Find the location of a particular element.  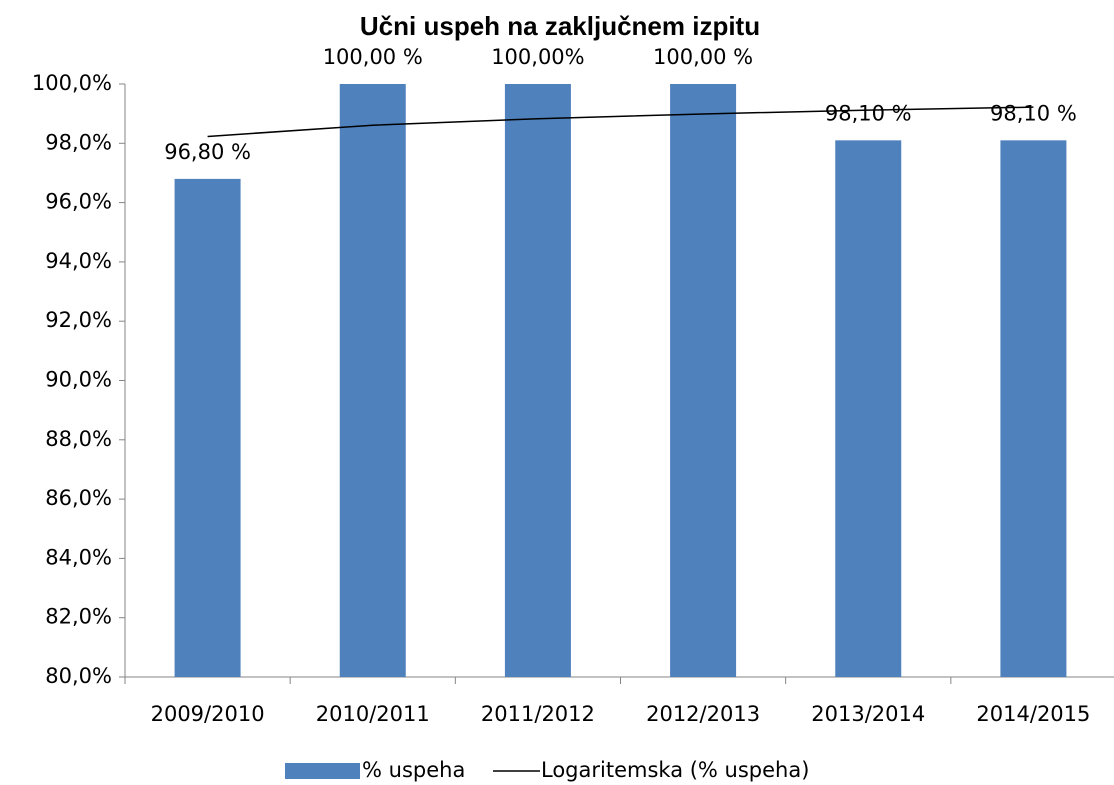

x-tick-label: 2011/2012 is located at coordinates (538, 714).